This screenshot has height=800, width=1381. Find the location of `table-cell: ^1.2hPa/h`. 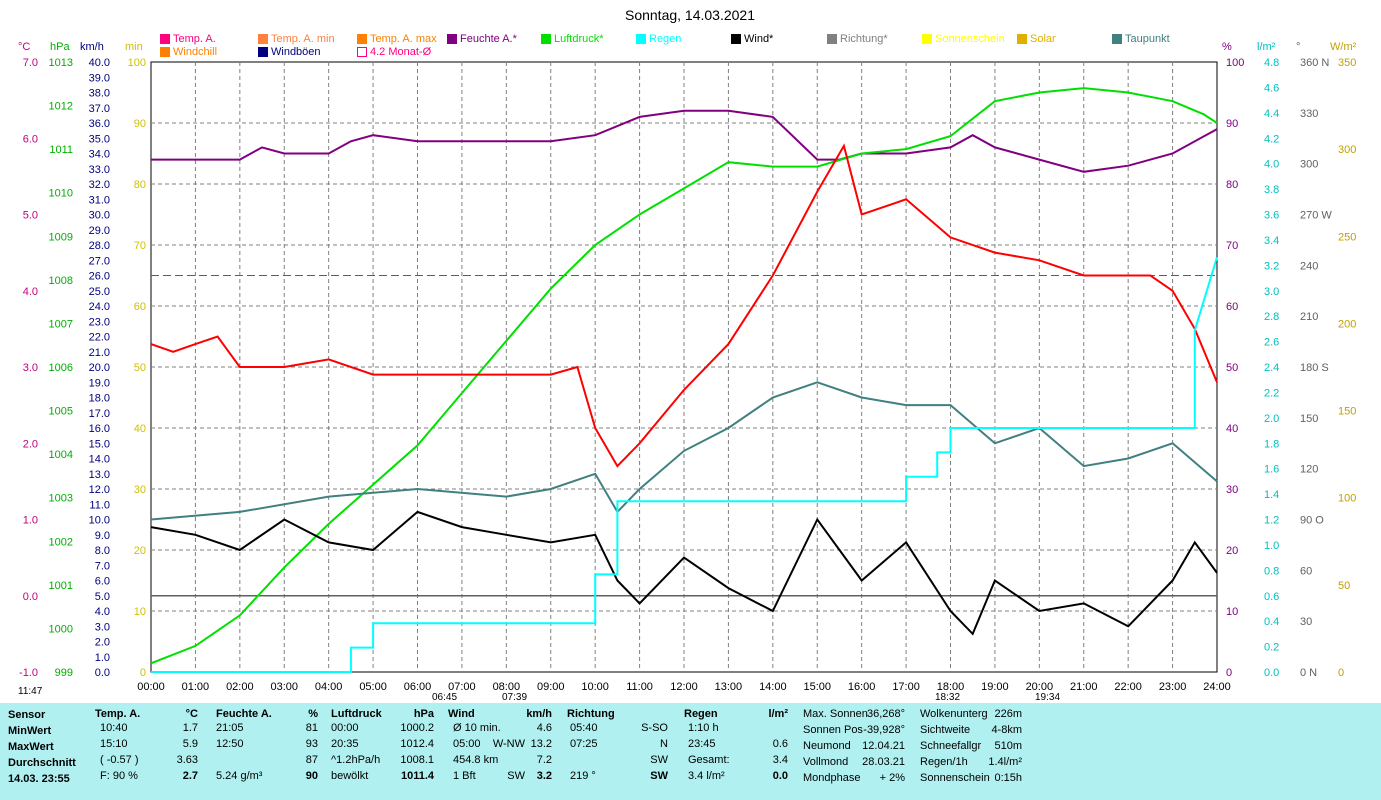

table-cell: ^1.2hPa/h is located at coordinates (356, 760).